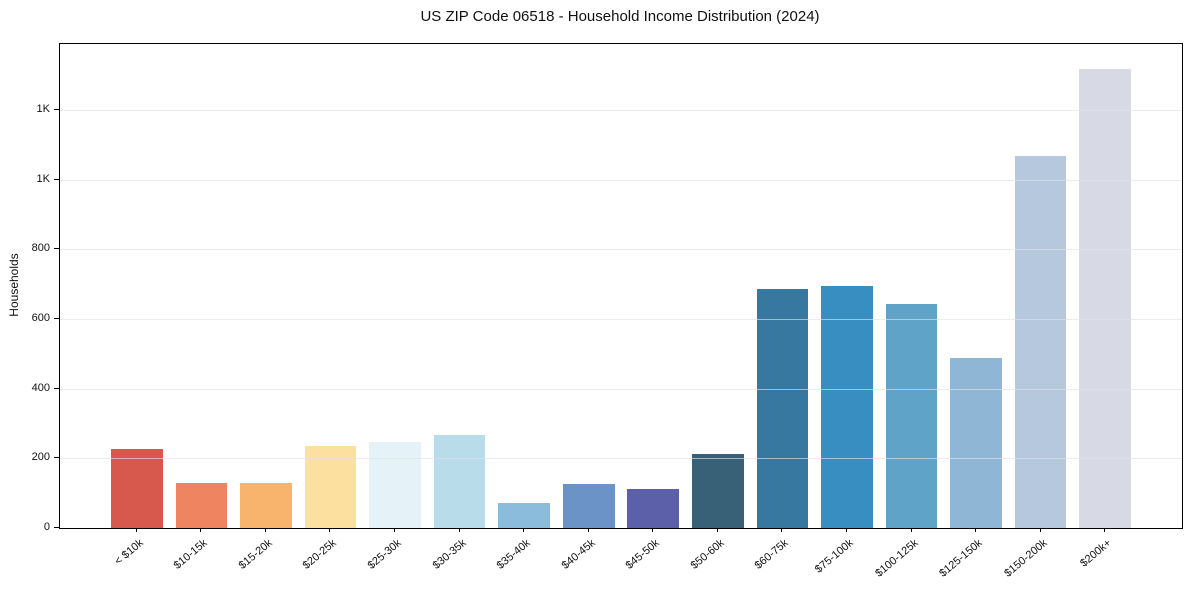 The height and width of the screenshot is (590, 1189). Describe the element at coordinates (384, 554) in the screenshot. I see `x-tick-label-$25-30k: $25-30k` at that location.